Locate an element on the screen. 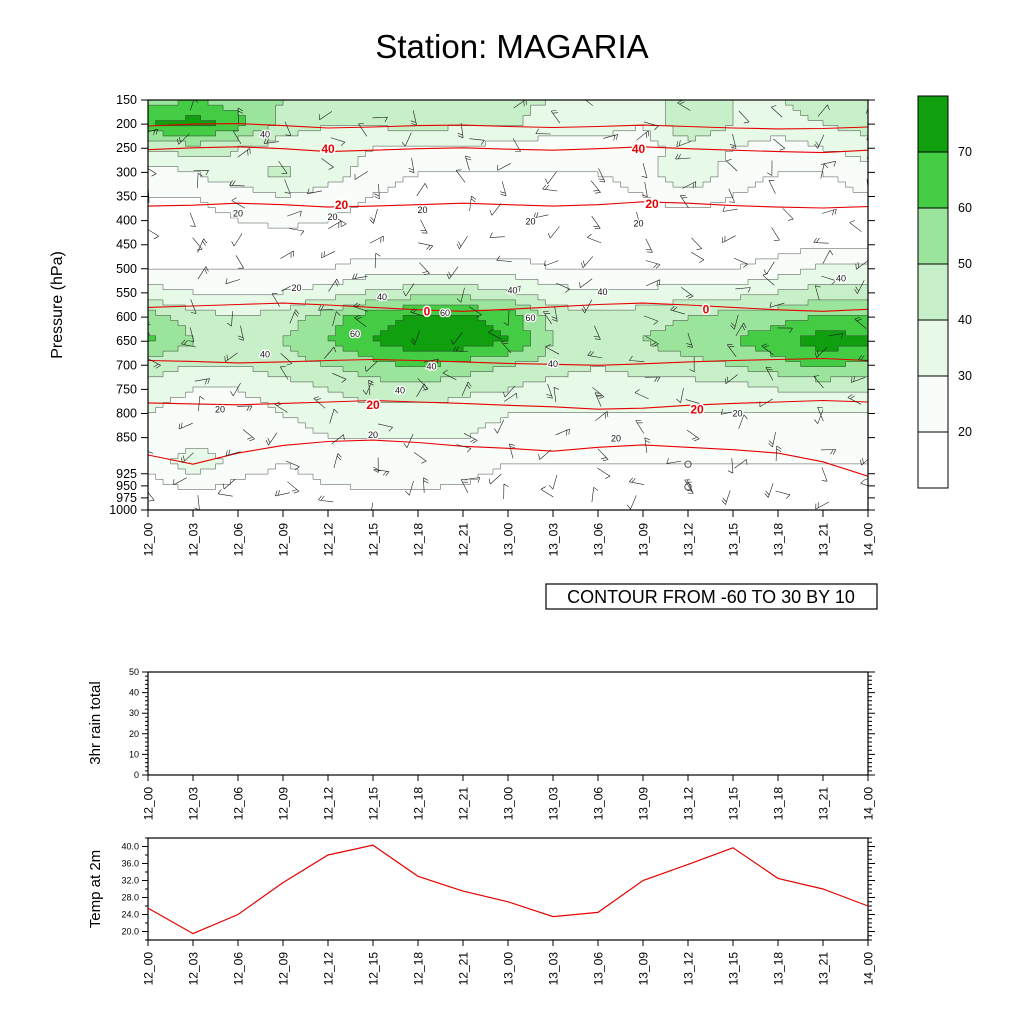 This screenshot has width=1024, height=1029. time-tick-label: 13_15 is located at coordinates (734, 540).